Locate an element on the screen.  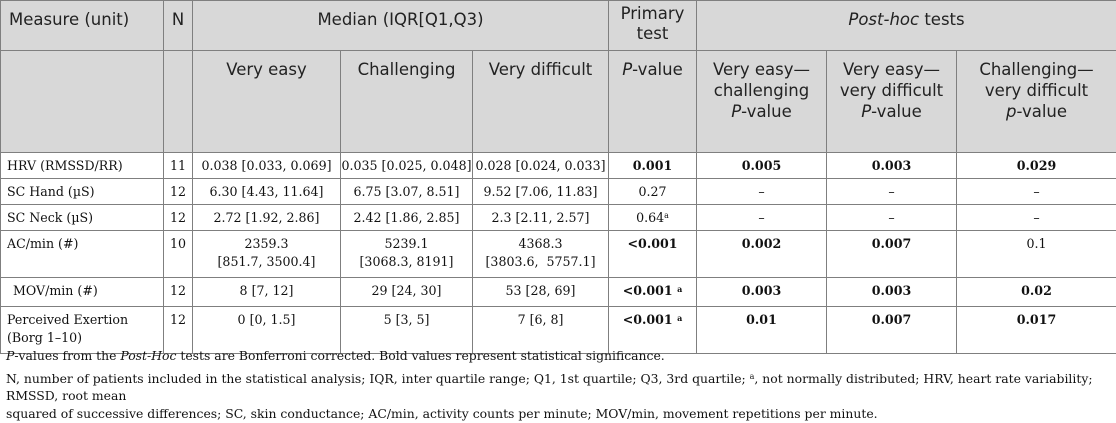
row-challenging: 5239.1[3068.3, 8191] is located at coordinates (407, 254).